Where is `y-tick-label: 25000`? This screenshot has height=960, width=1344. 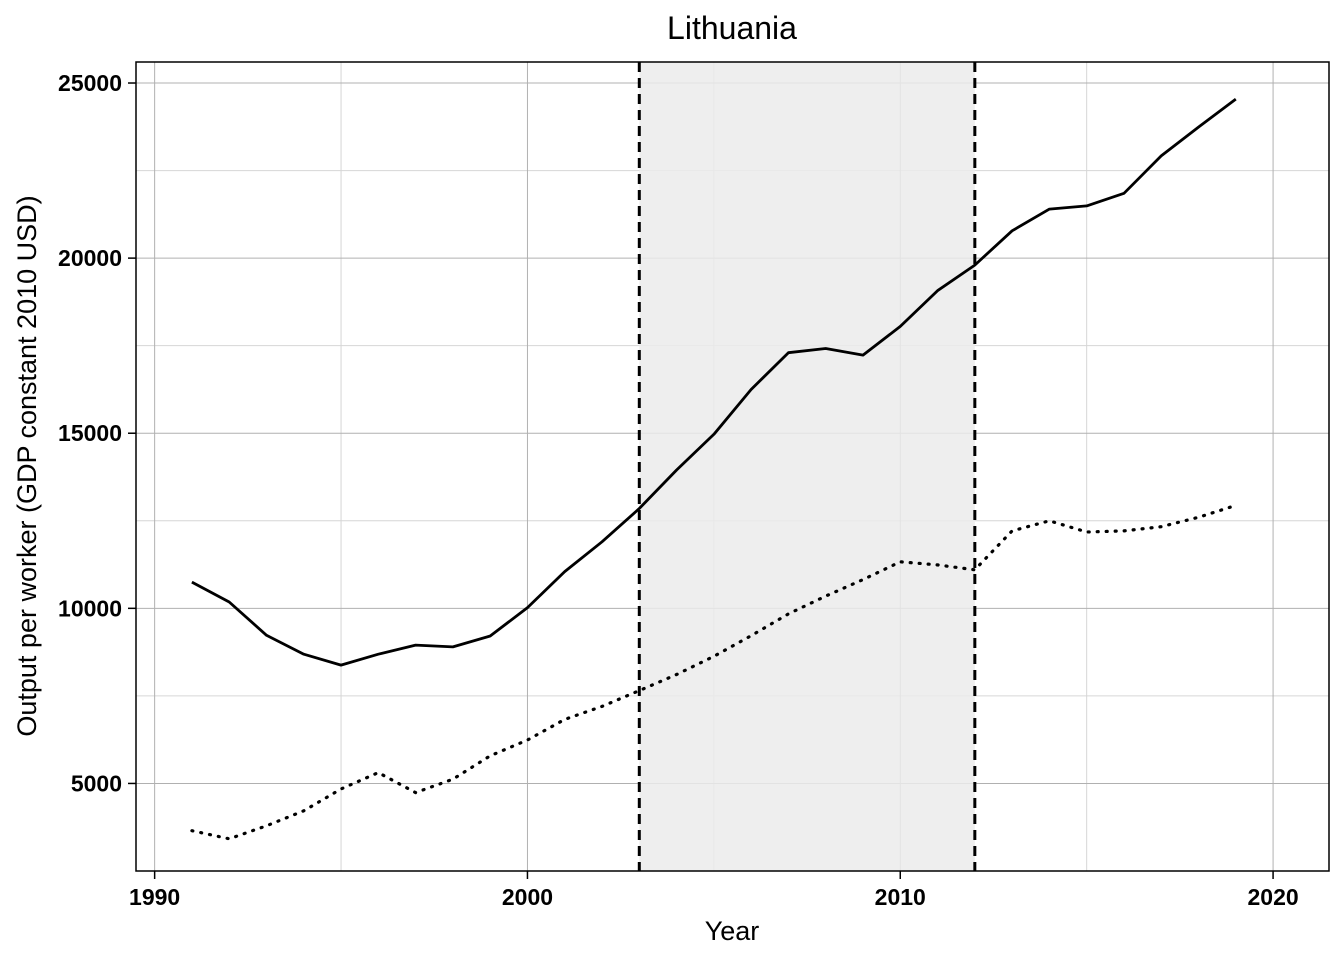
y-tick-label: 25000 is located at coordinates (90, 83).